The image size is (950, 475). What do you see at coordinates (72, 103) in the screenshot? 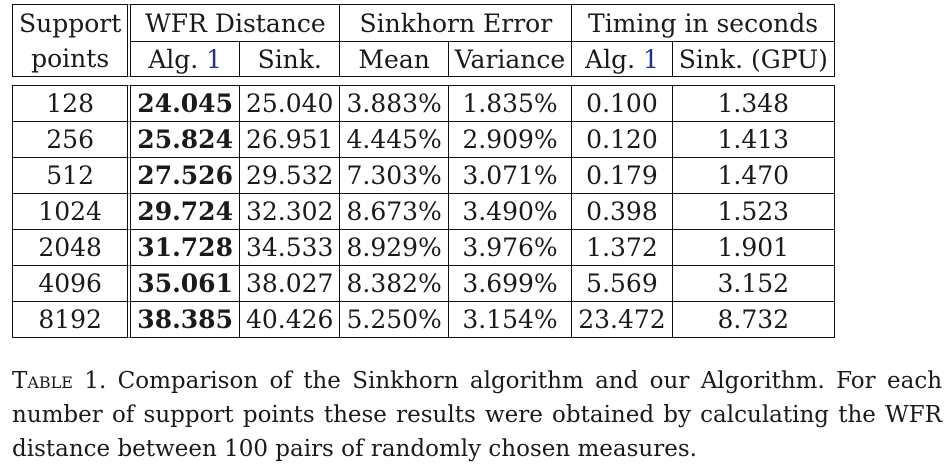
I see `cell-points: 128` at bounding box center [72, 103].